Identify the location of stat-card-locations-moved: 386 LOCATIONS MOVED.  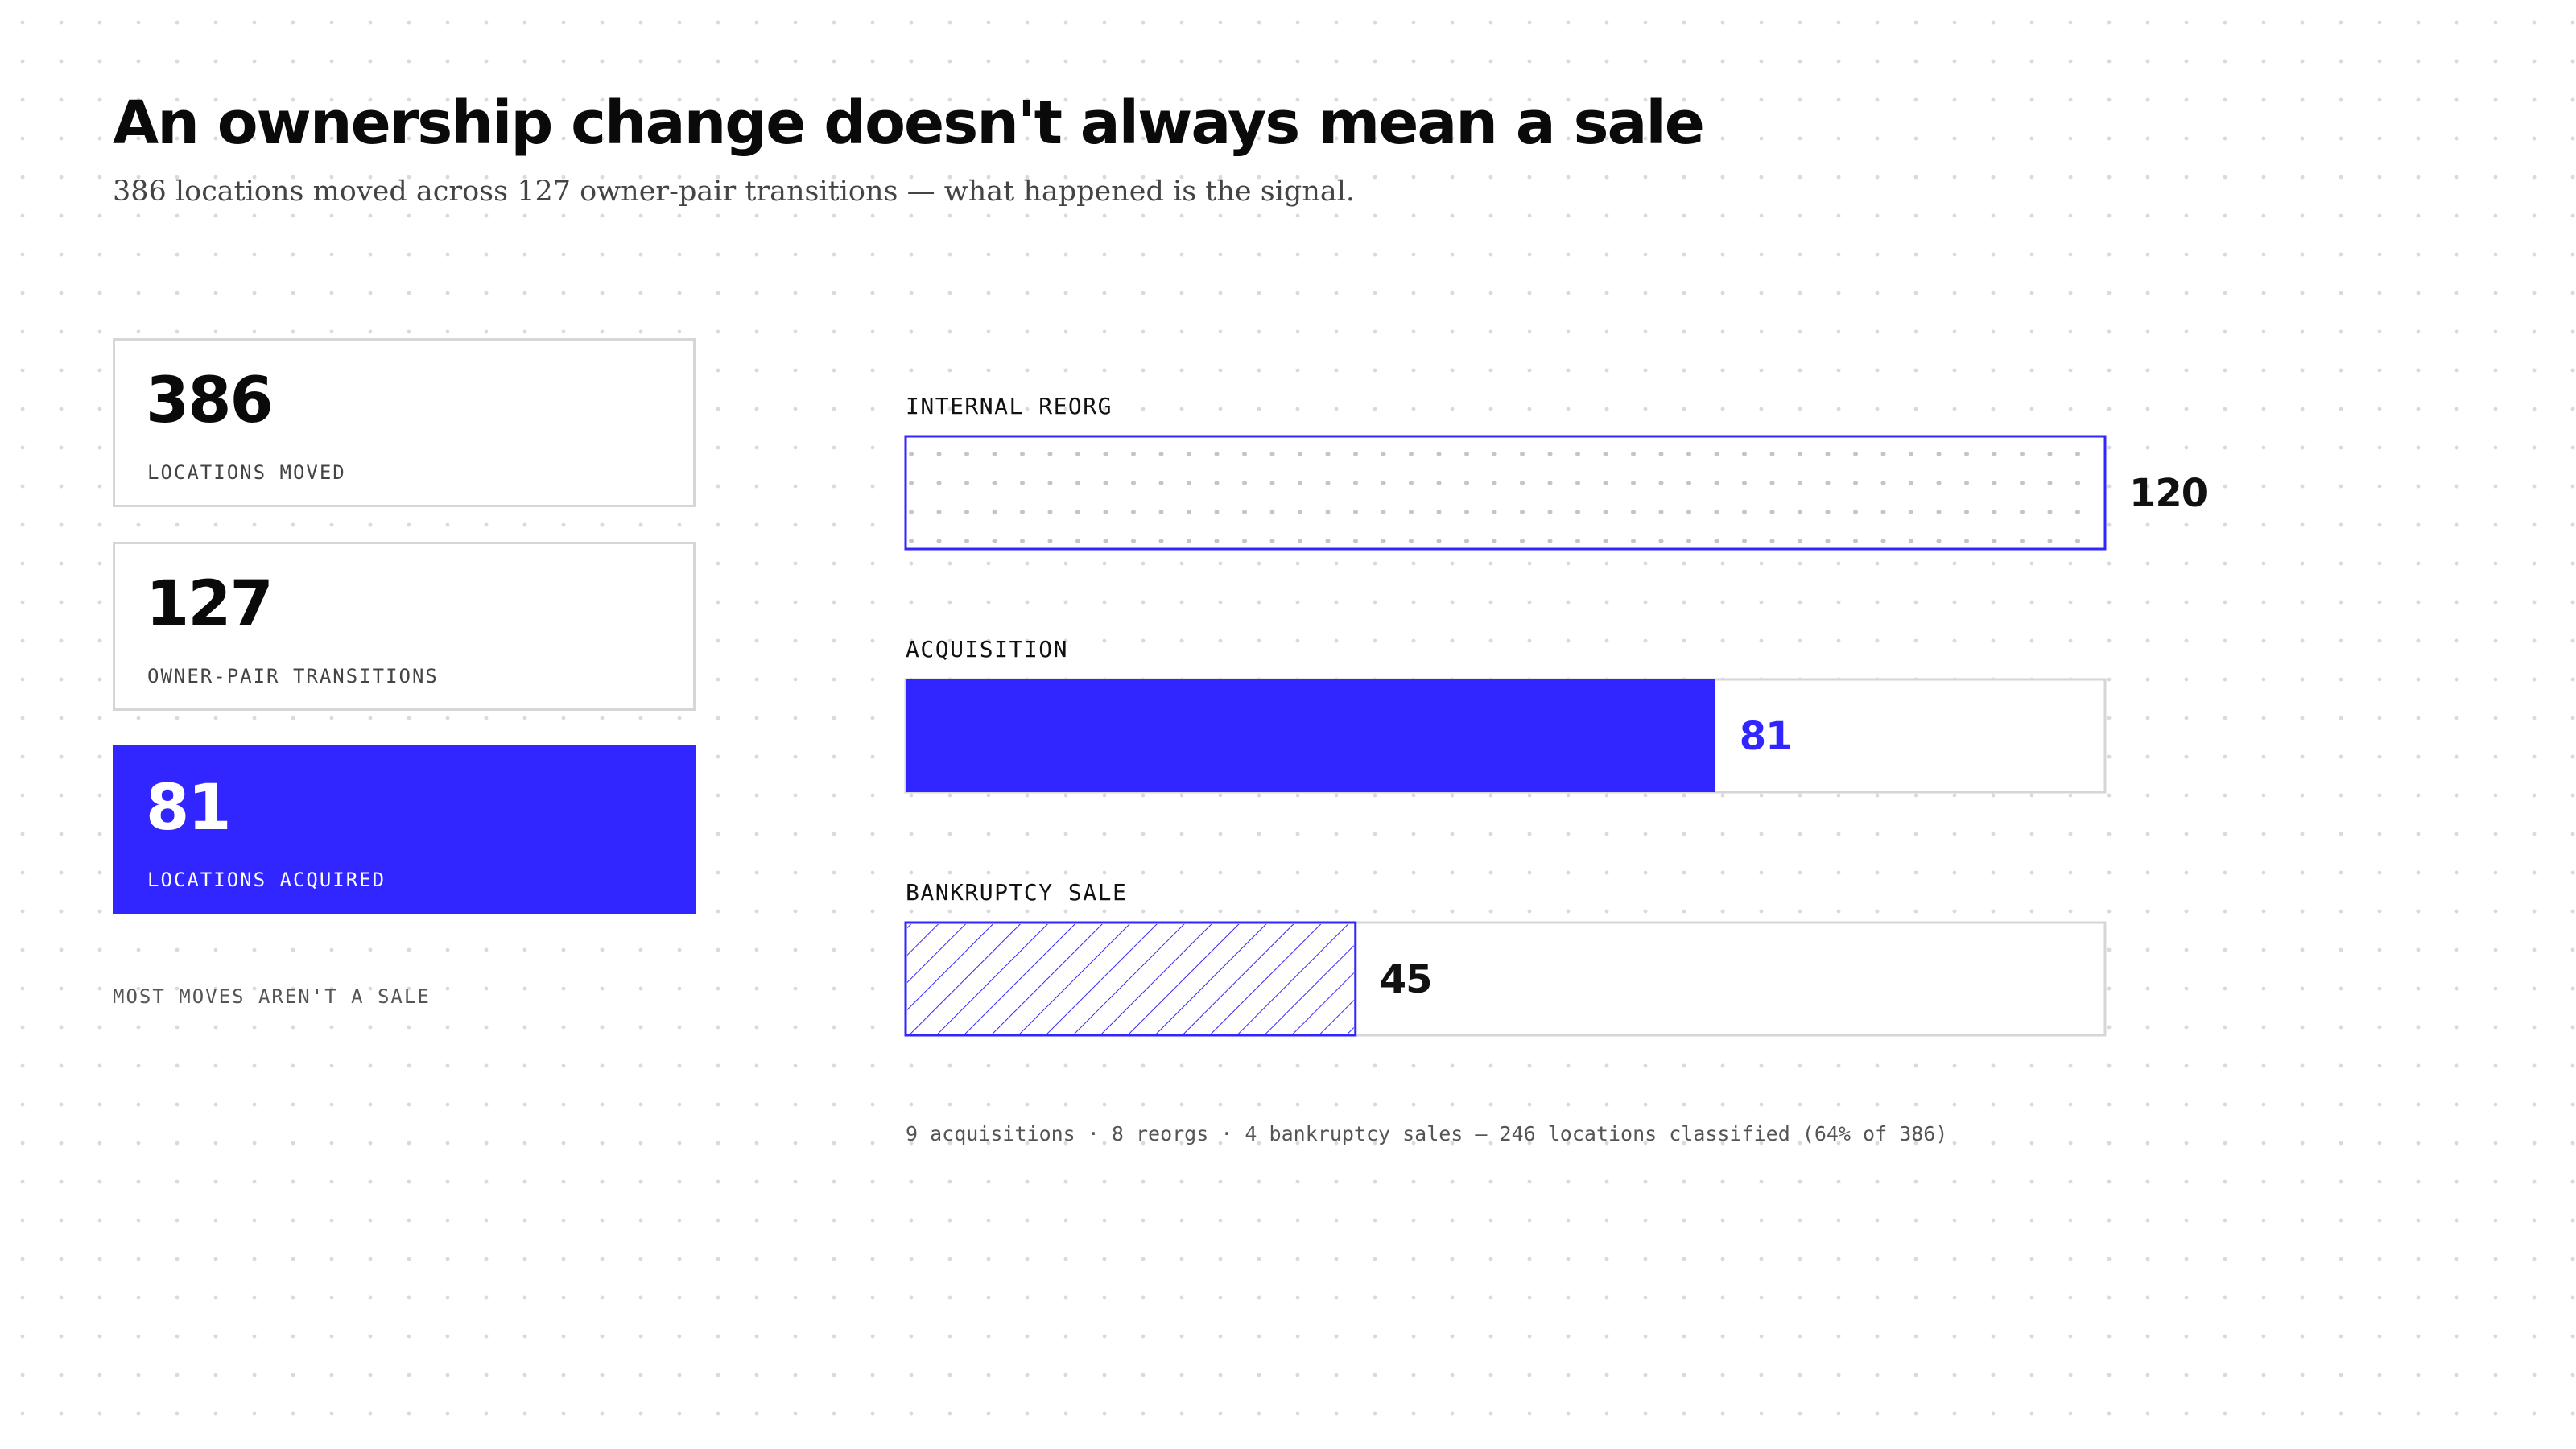
(404, 422).